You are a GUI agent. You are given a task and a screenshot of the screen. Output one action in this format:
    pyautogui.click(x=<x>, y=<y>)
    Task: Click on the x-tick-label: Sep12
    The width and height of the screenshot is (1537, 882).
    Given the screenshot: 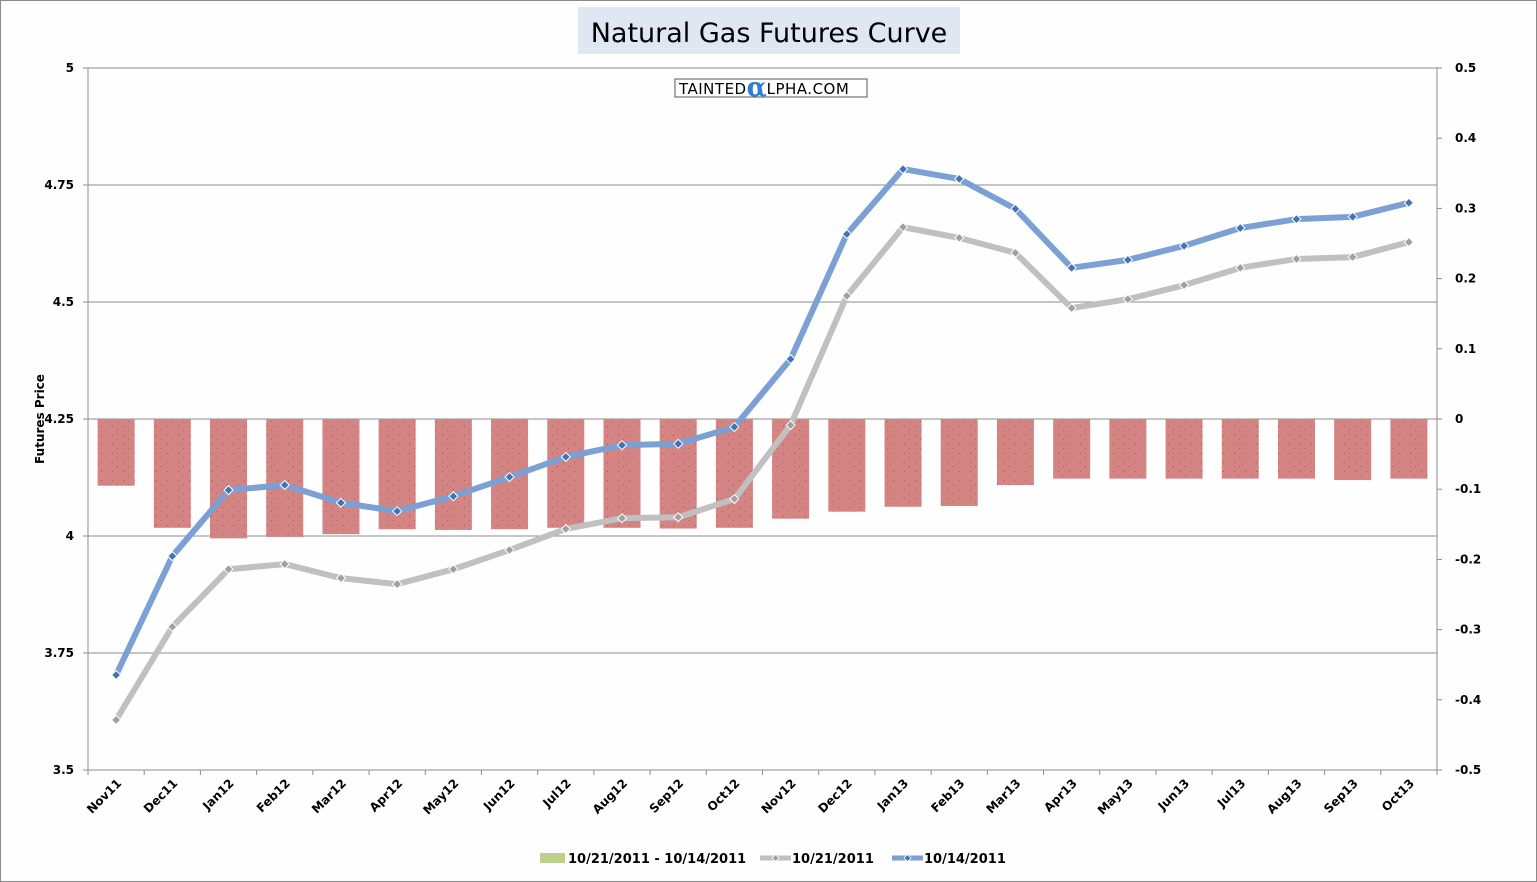 What is the action you would take?
    pyautogui.click(x=667, y=796)
    